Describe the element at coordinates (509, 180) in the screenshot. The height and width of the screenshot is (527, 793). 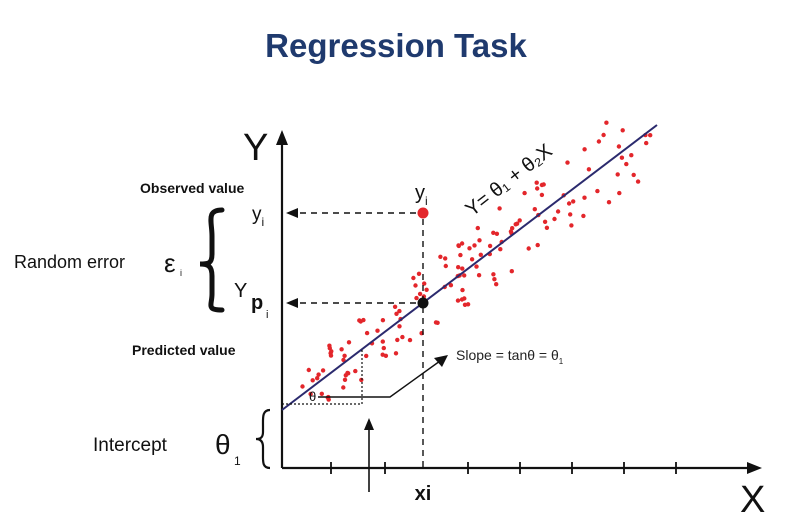
I see `svg-text: Y= θ₁ + θ₂X` at that location.